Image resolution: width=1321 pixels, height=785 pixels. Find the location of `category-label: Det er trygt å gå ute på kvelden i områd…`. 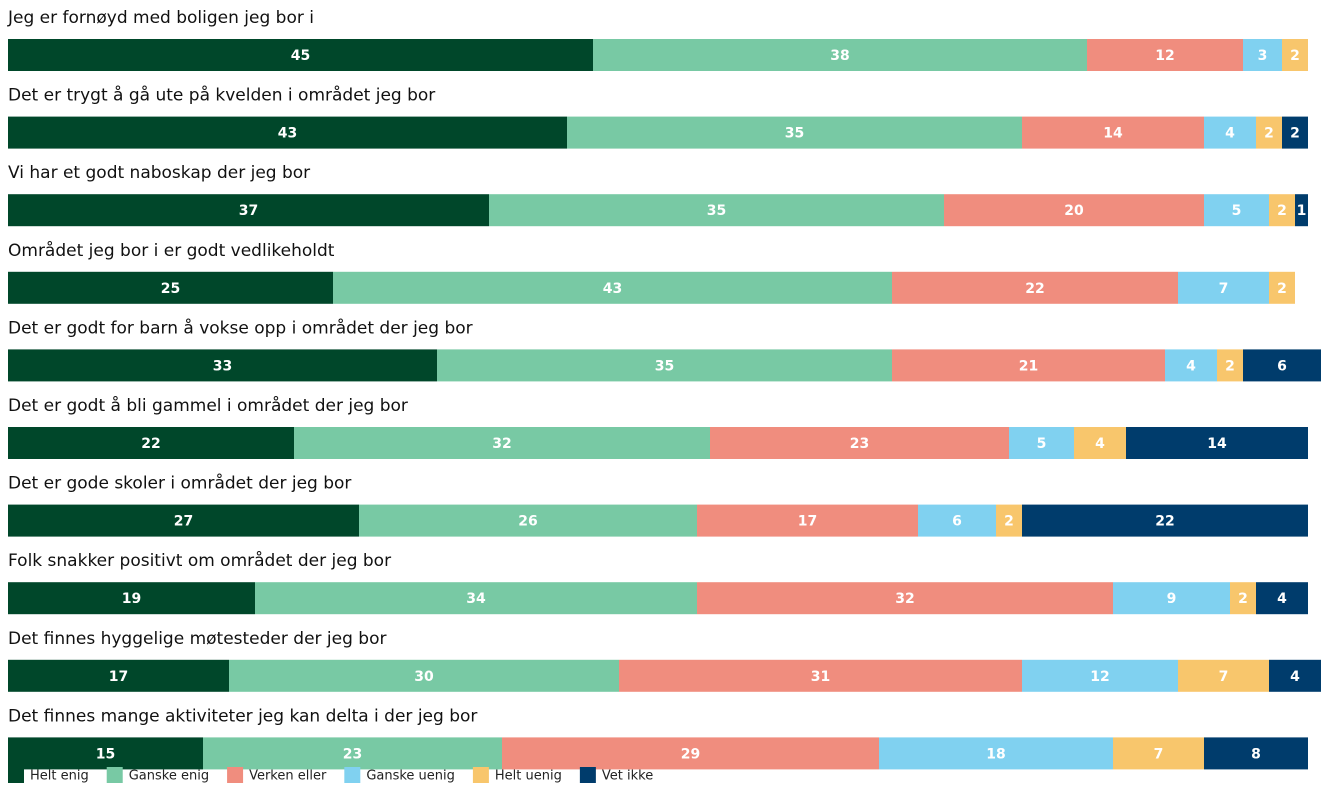

category-label: Det er trygt å gå ute på kvelden i områd… is located at coordinates (221, 95).